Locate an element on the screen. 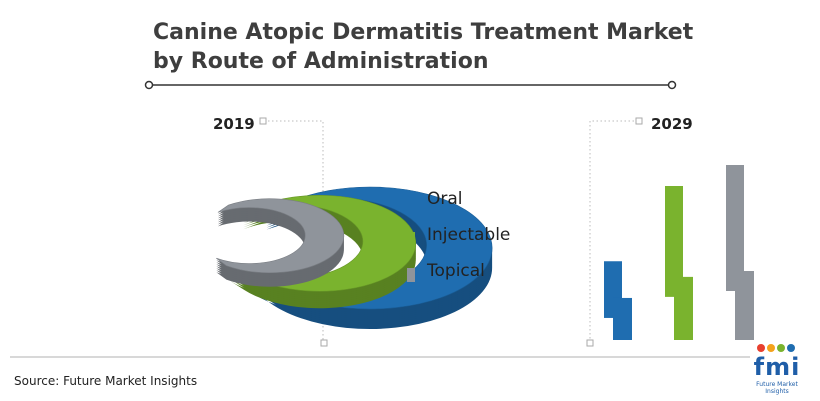  legend-swatch-injectable is located at coordinates (411, 239).